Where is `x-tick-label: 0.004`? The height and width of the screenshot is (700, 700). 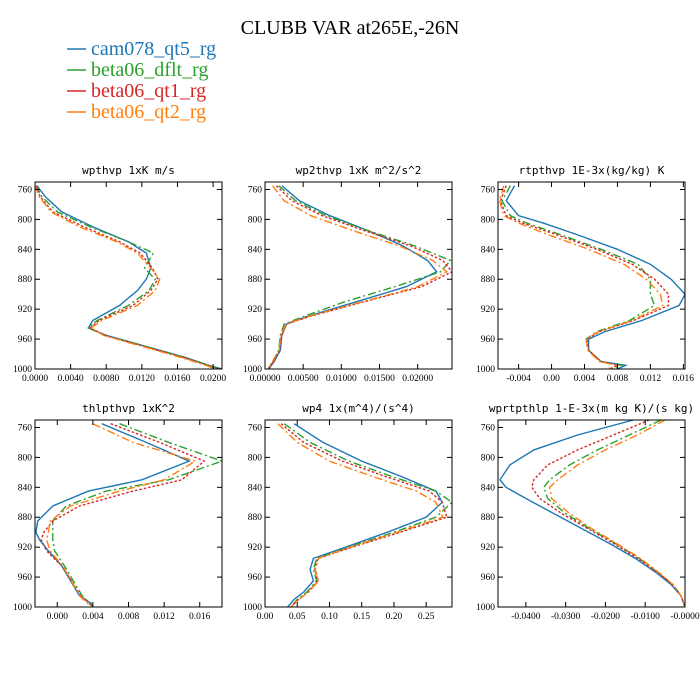
x-tick-label: 0.004 is located at coordinates (93, 617).